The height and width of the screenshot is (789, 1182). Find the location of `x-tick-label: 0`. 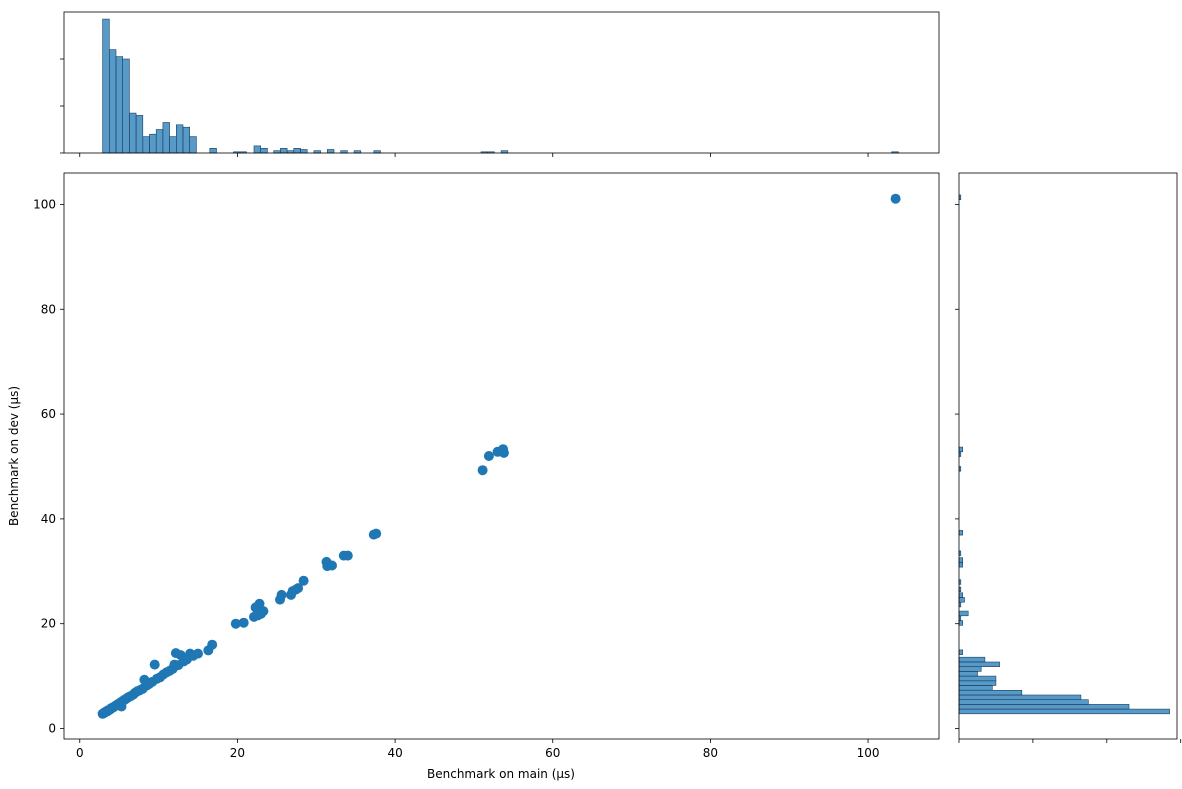

x-tick-label: 0 is located at coordinates (80, 753).